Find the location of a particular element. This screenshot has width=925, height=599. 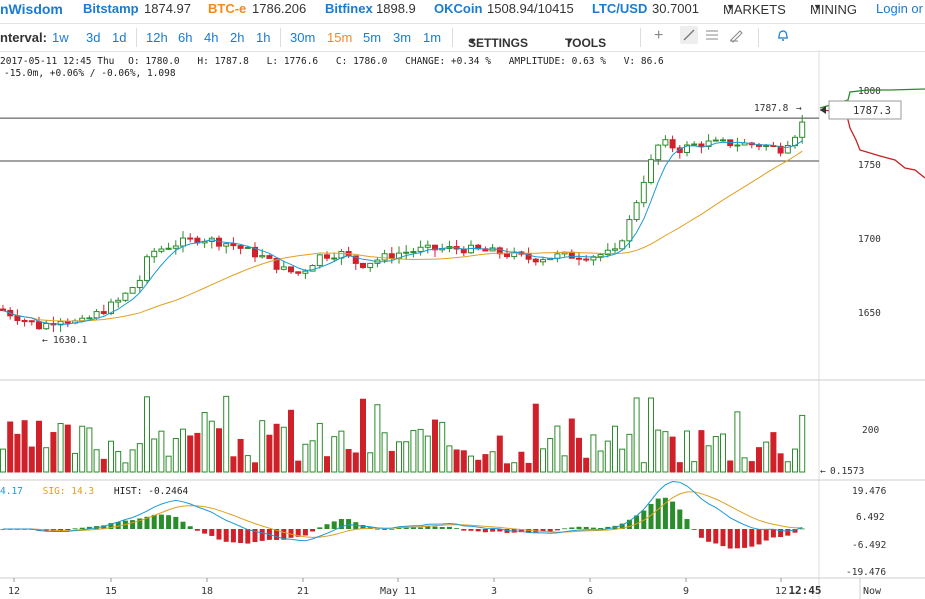

interval-2h: 2h is located at coordinates (237, 37).